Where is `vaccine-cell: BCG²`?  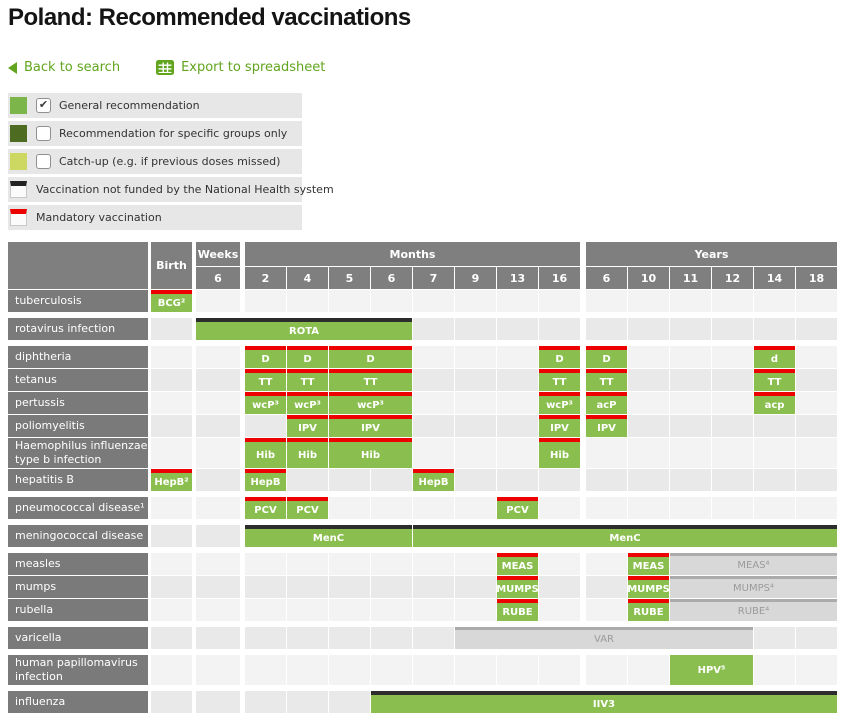
vaccine-cell: BCG² is located at coordinates (171, 301).